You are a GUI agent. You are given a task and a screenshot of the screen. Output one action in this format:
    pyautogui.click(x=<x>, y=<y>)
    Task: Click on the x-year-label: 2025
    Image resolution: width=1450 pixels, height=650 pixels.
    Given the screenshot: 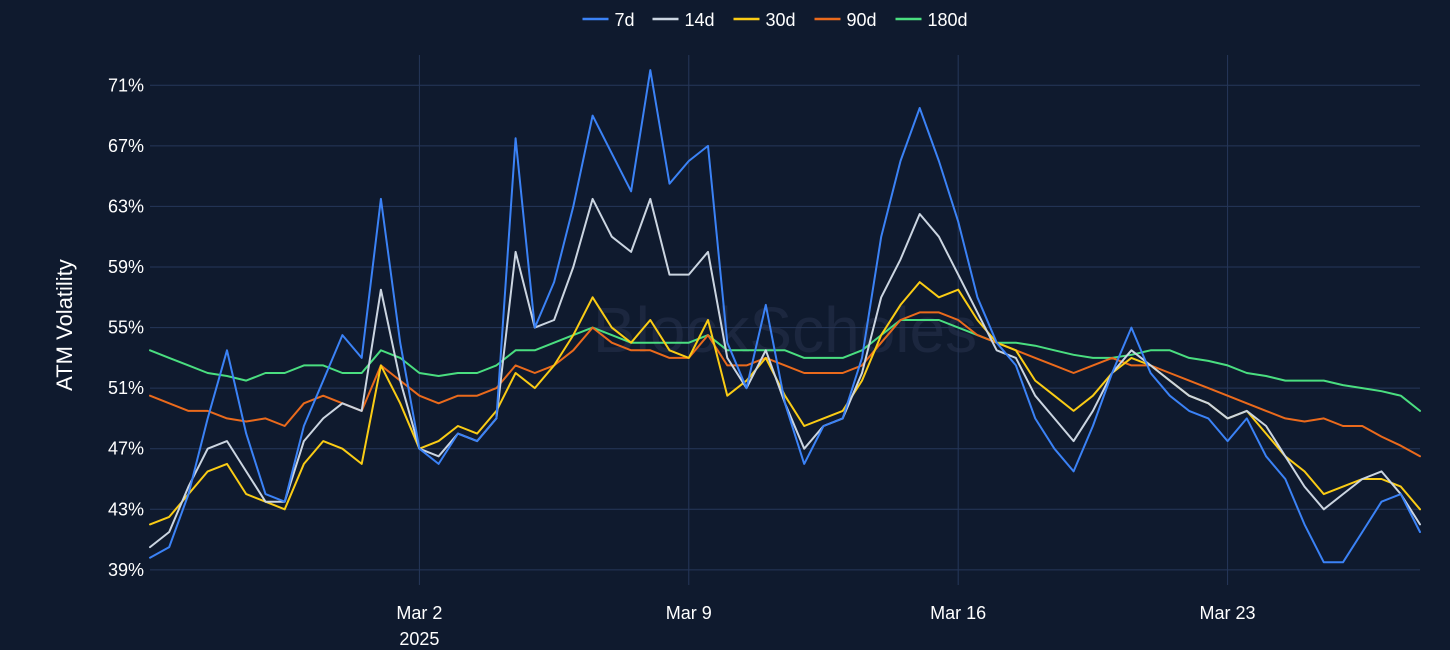 What is the action you would take?
    pyautogui.click(x=419, y=639)
    